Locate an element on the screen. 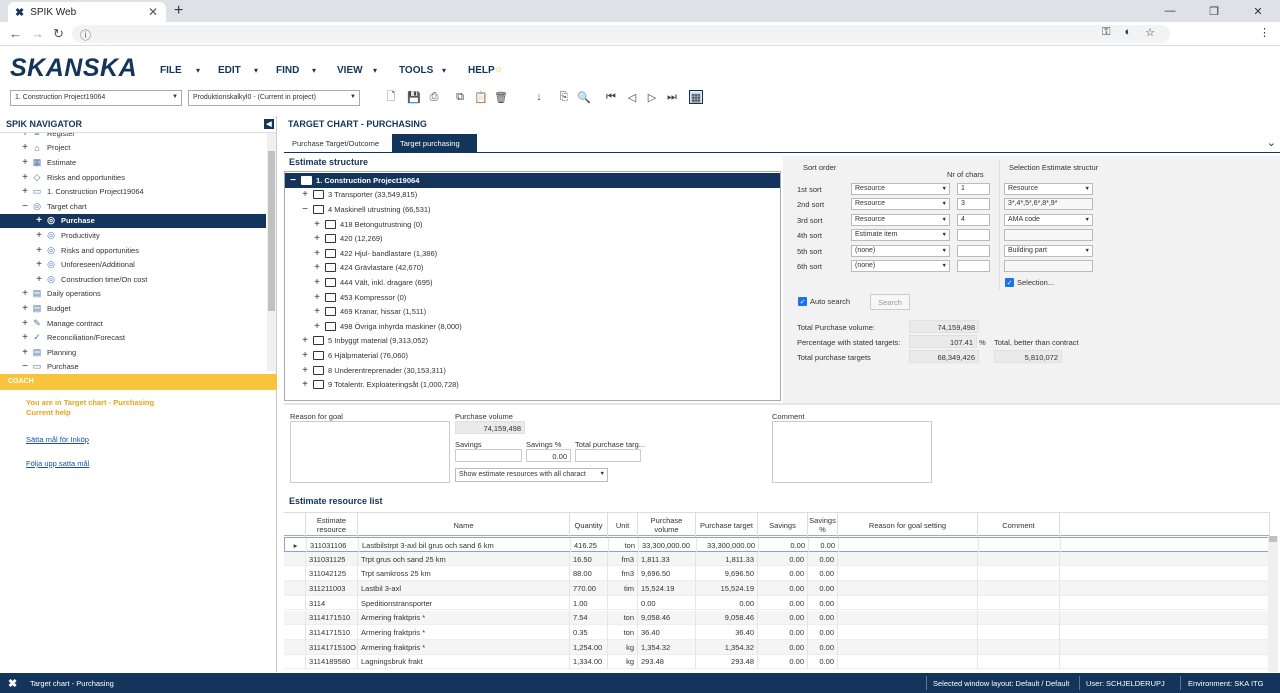 The height and width of the screenshot is (693, 1280). resource-table-scrollbar is located at coordinates (1273, 604).